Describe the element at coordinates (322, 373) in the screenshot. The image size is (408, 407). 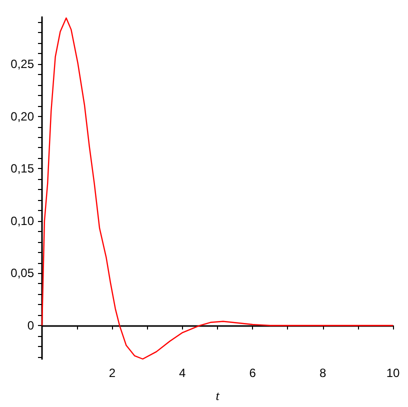
I see `x-tick-label: 8` at that location.